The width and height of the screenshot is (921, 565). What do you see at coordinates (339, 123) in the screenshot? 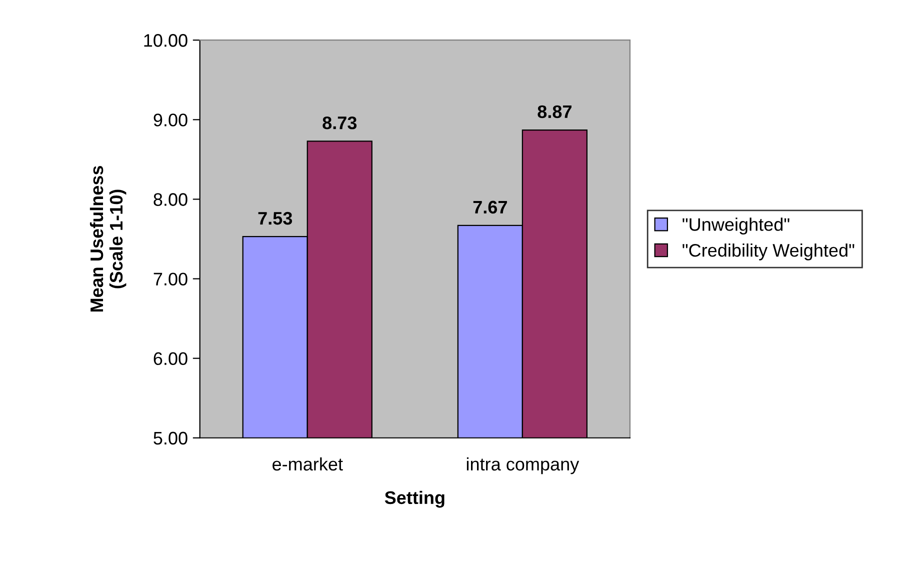
I see `data-label: 8.73` at bounding box center [339, 123].